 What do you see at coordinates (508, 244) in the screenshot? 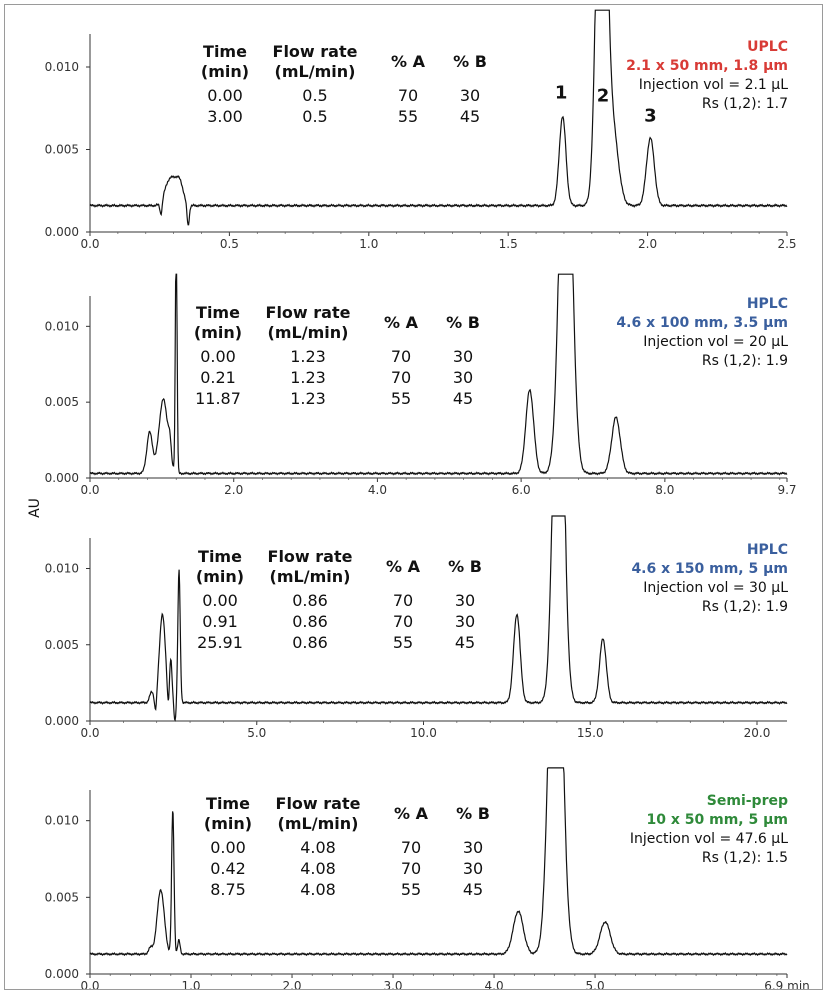
I see `x-tick-label: 1.5` at bounding box center [508, 244].